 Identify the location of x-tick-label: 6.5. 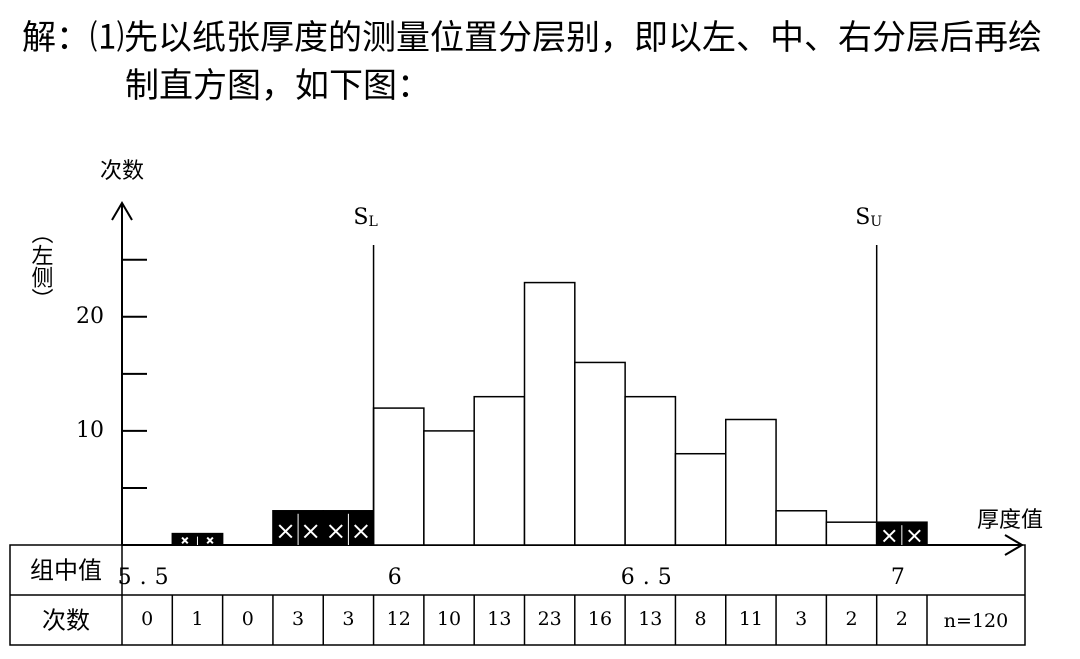
(650, 577).